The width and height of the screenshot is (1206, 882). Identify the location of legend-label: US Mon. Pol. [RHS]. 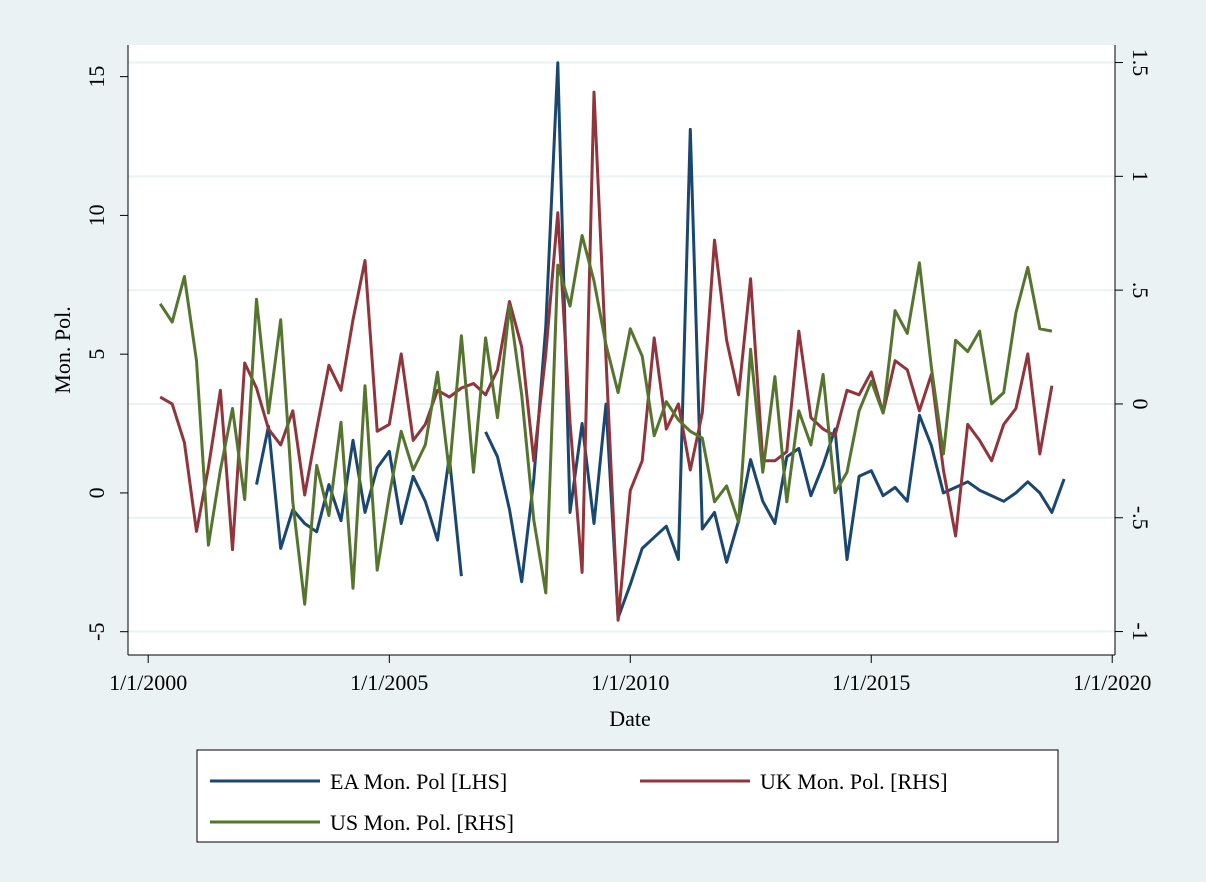
(422, 822).